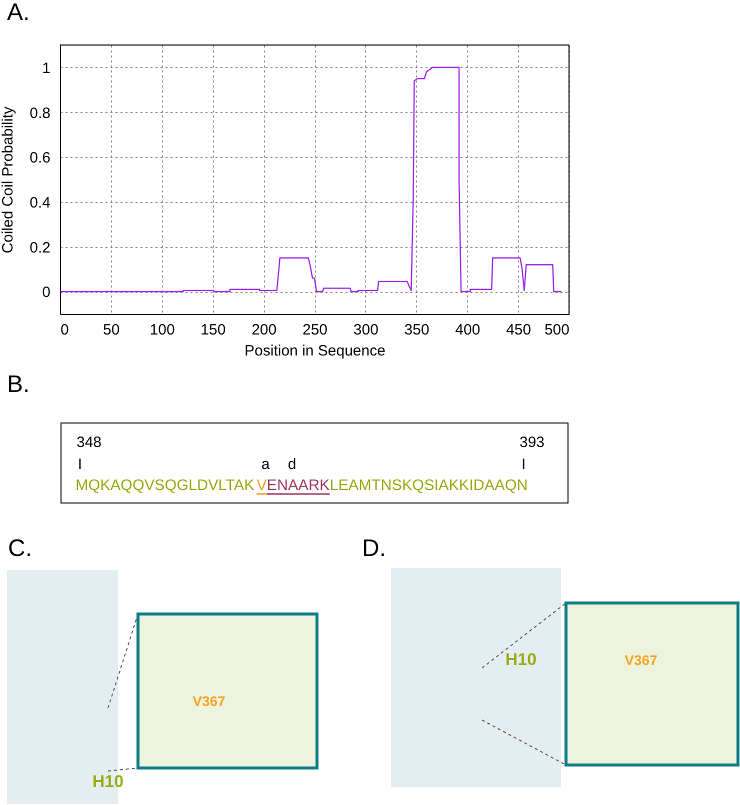  I want to click on x-tick-label: 300, so click(365, 330).